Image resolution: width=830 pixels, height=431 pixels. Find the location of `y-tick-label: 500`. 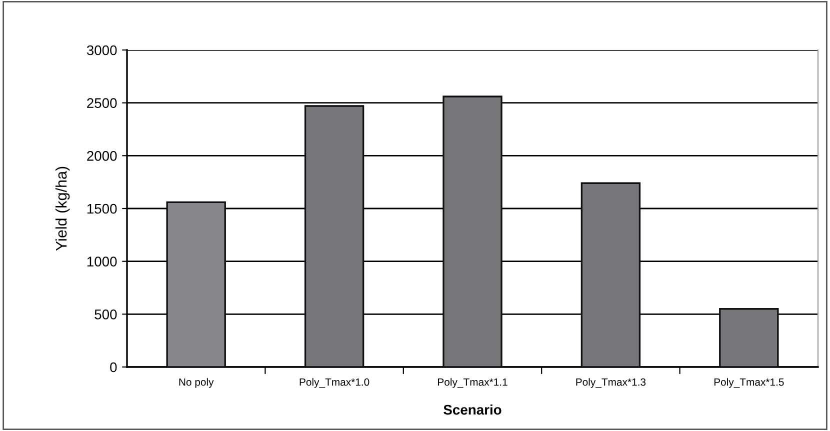

y-tick-label: 500 is located at coordinates (105, 315).